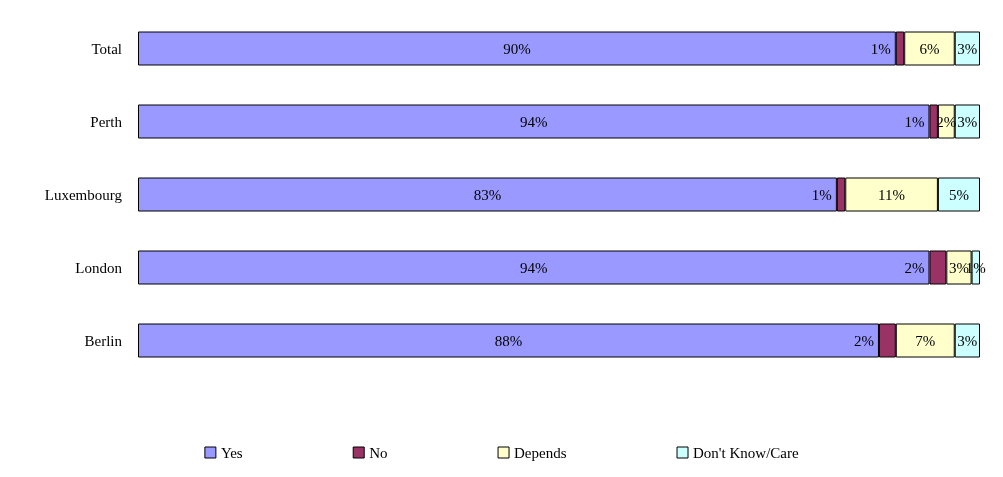 The width and height of the screenshot is (1003, 477). I want to click on legend-label: Don't Know/Care, so click(746, 452).